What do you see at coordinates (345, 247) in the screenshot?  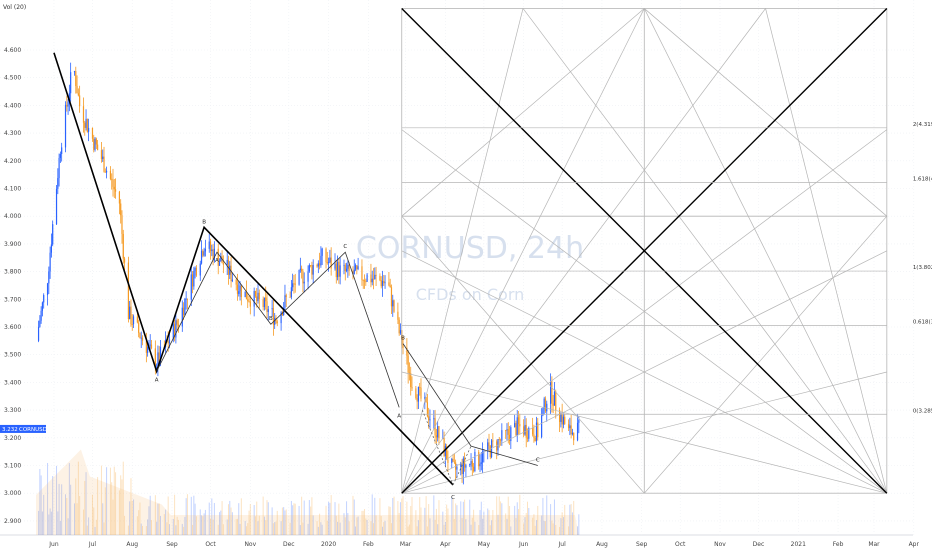 I see `pattern-point-label: C` at bounding box center [345, 247].